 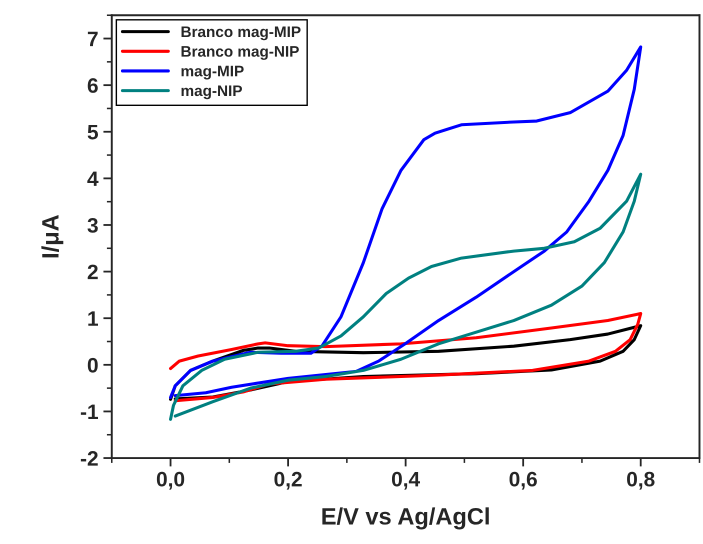 What do you see at coordinates (406, 481) in the screenshot?
I see `x-tick-label: 0,4` at bounding box center [406, 481].